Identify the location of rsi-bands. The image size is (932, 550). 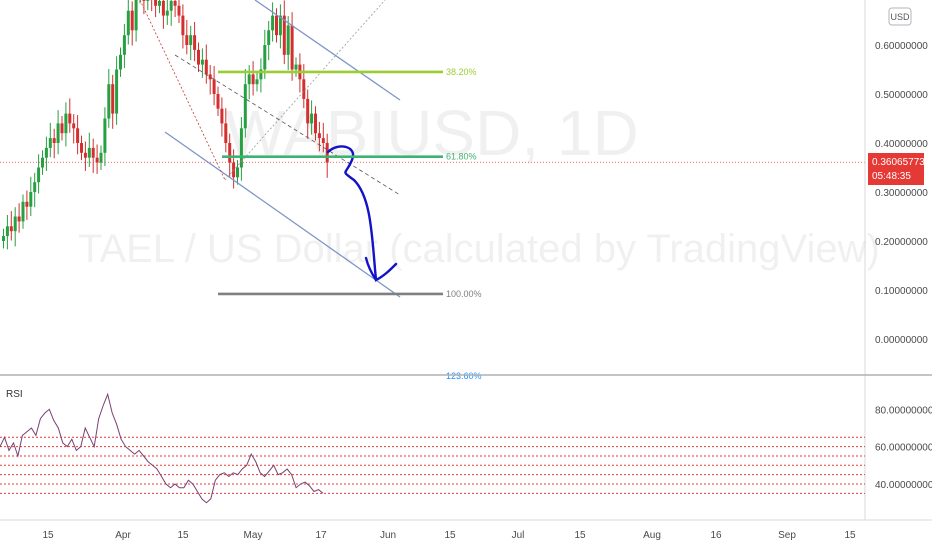
(432, 465).